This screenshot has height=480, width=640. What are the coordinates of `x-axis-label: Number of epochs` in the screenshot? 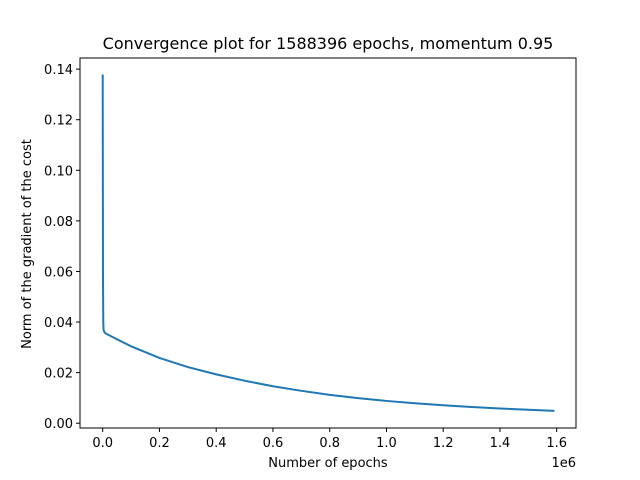 It's located at (328, 463).